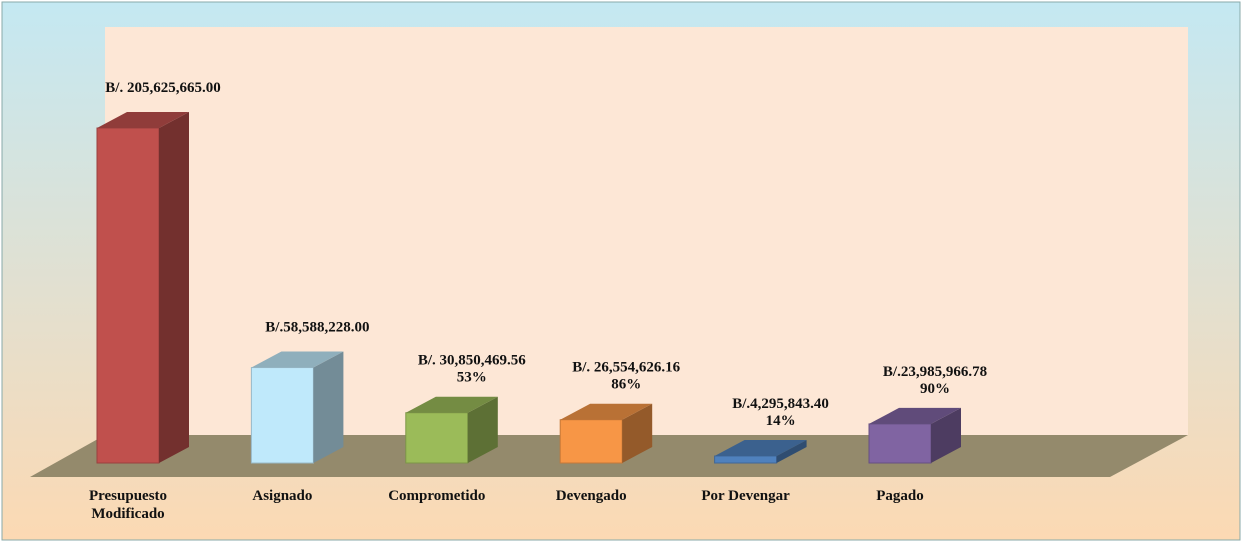 The height and width of the screenshot is (549, 1243). What do you see at coordinates (900, 496) in the screenshot?
I see `category-label: Pagado` at bounding box center [900, 496].